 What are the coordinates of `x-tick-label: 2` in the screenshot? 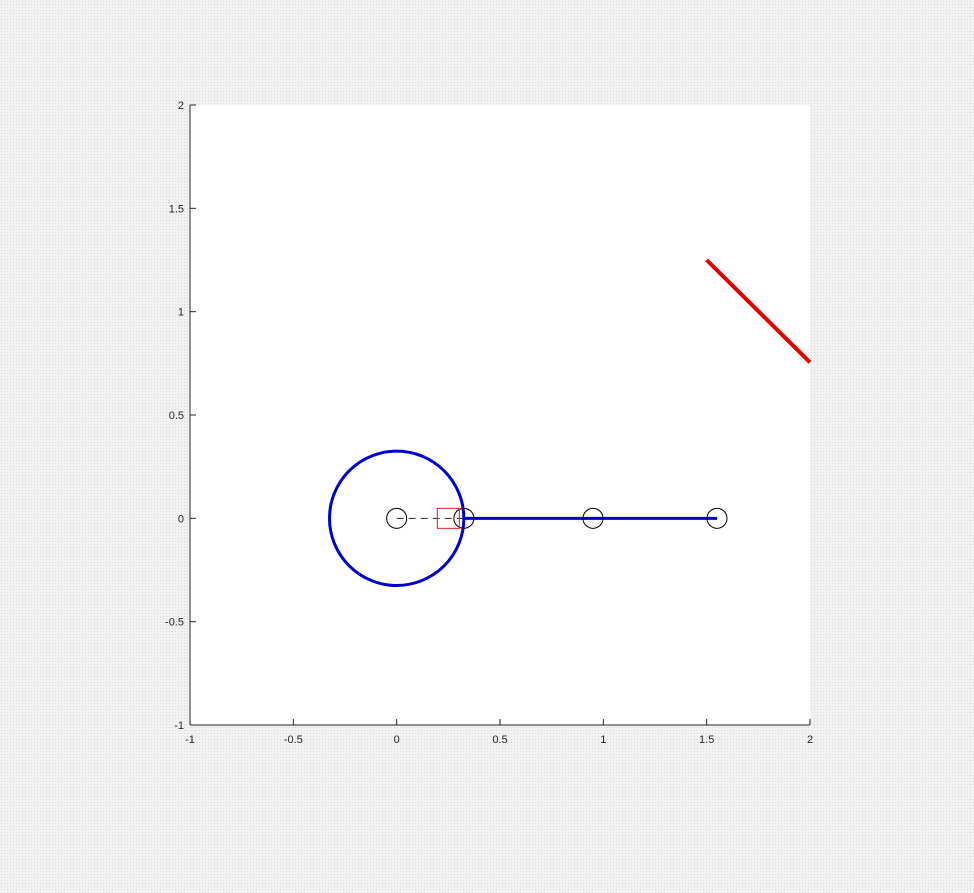 It's located at (810, 740).